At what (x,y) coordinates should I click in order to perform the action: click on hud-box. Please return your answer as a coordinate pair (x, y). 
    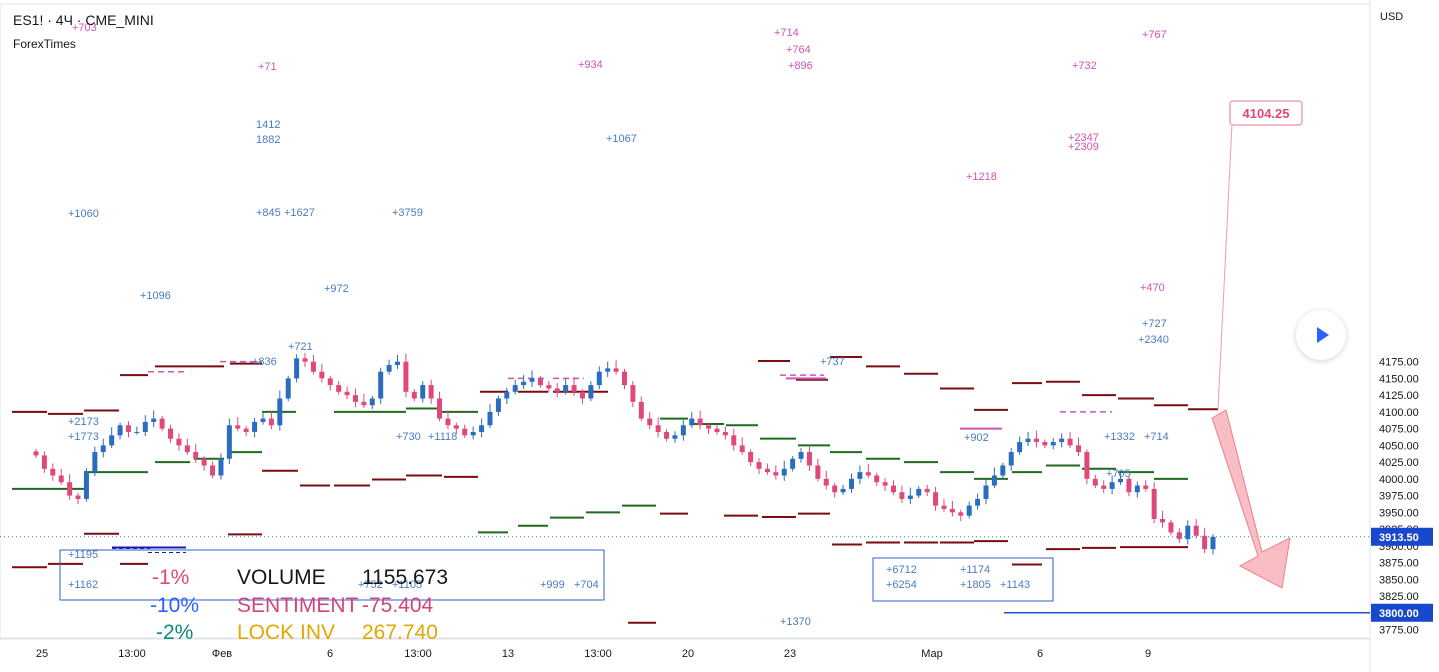
    Looking at the image, I should click on (332, 575).